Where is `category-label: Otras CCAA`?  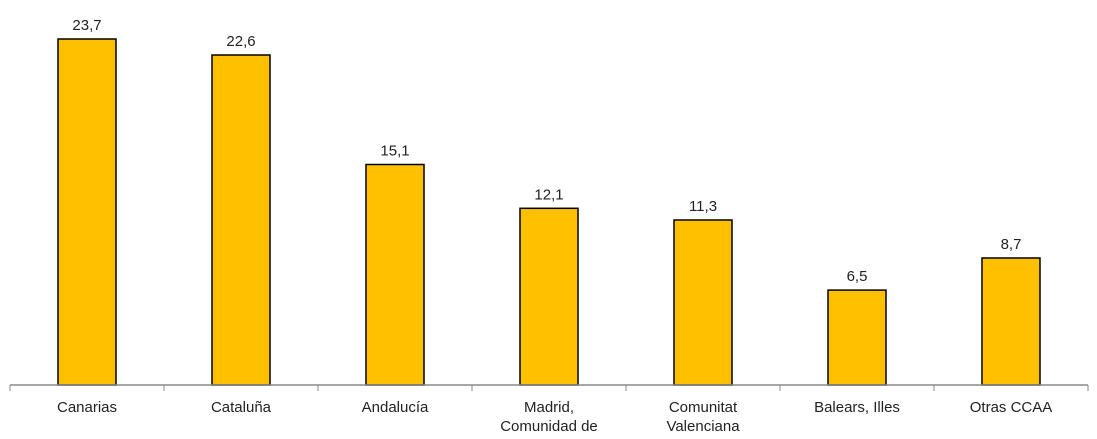 category-label: Otras CCAA is located at coordinates (1011, 407).